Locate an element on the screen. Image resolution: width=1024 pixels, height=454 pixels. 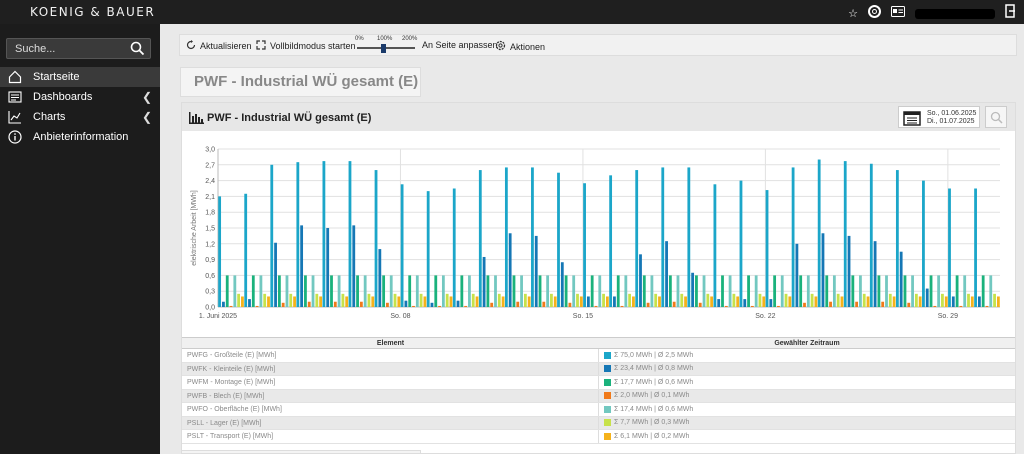
refresh-icon is located at coordinates (191, 46).